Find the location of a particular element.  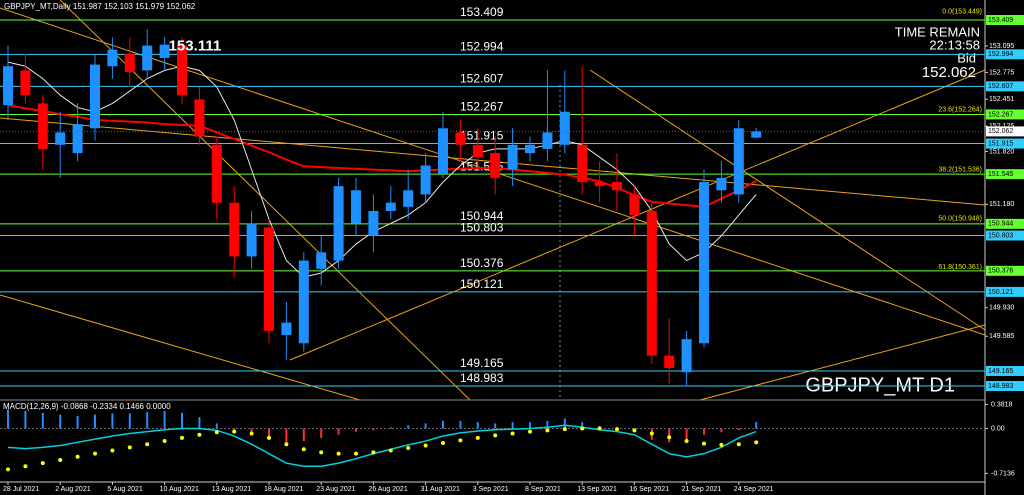

y-tick-label: 152.451 is located at coordinates (1001, 99).